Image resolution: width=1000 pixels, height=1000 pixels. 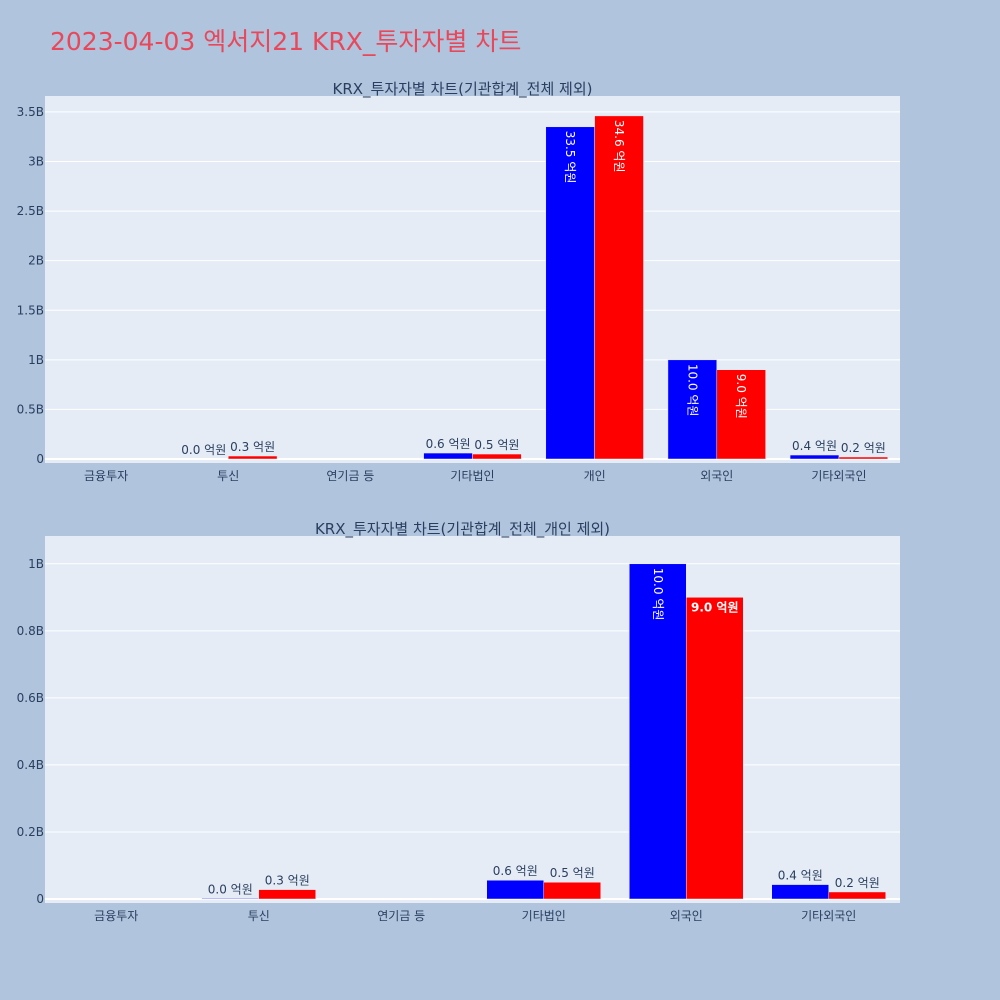 What do you see at coordinates (30, 631) in the screenshot?
I see `y-tick-label: 0.8B` at bounding box center [30, 631].